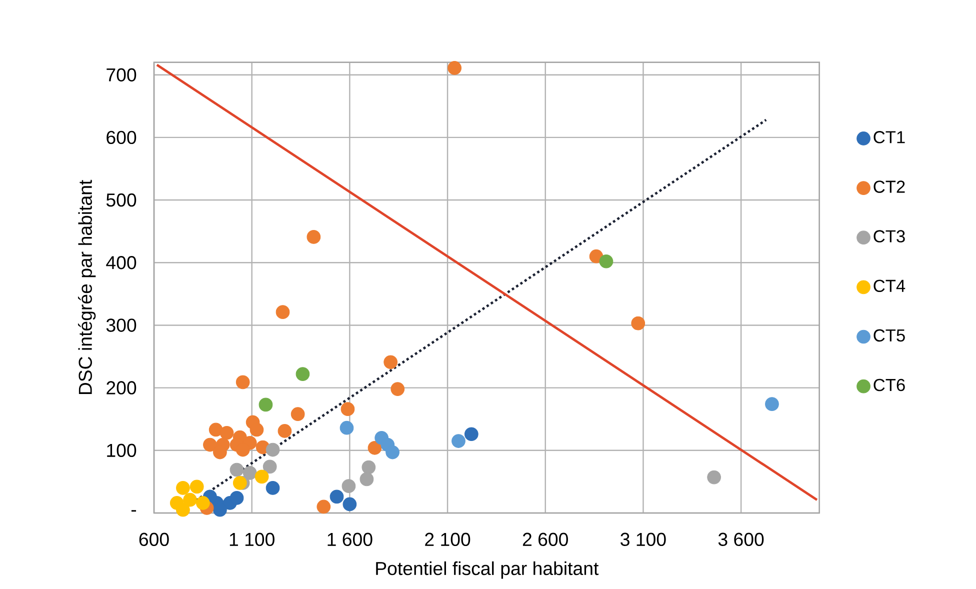 The image size is (976, 589). Describe the element at coordinates (889, 335) in the screenshot. I see `legend-label: CT5` at that location.